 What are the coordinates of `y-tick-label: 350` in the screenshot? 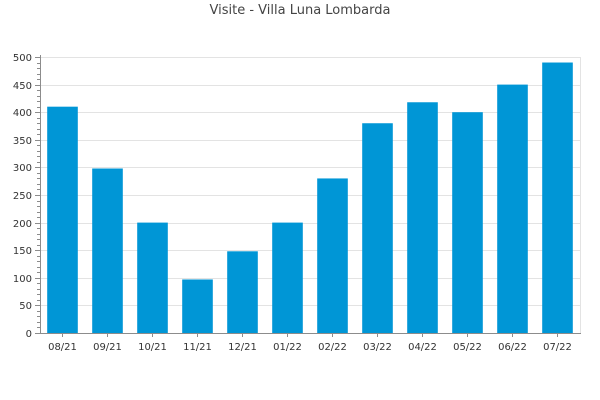 It's located at (22, 141).